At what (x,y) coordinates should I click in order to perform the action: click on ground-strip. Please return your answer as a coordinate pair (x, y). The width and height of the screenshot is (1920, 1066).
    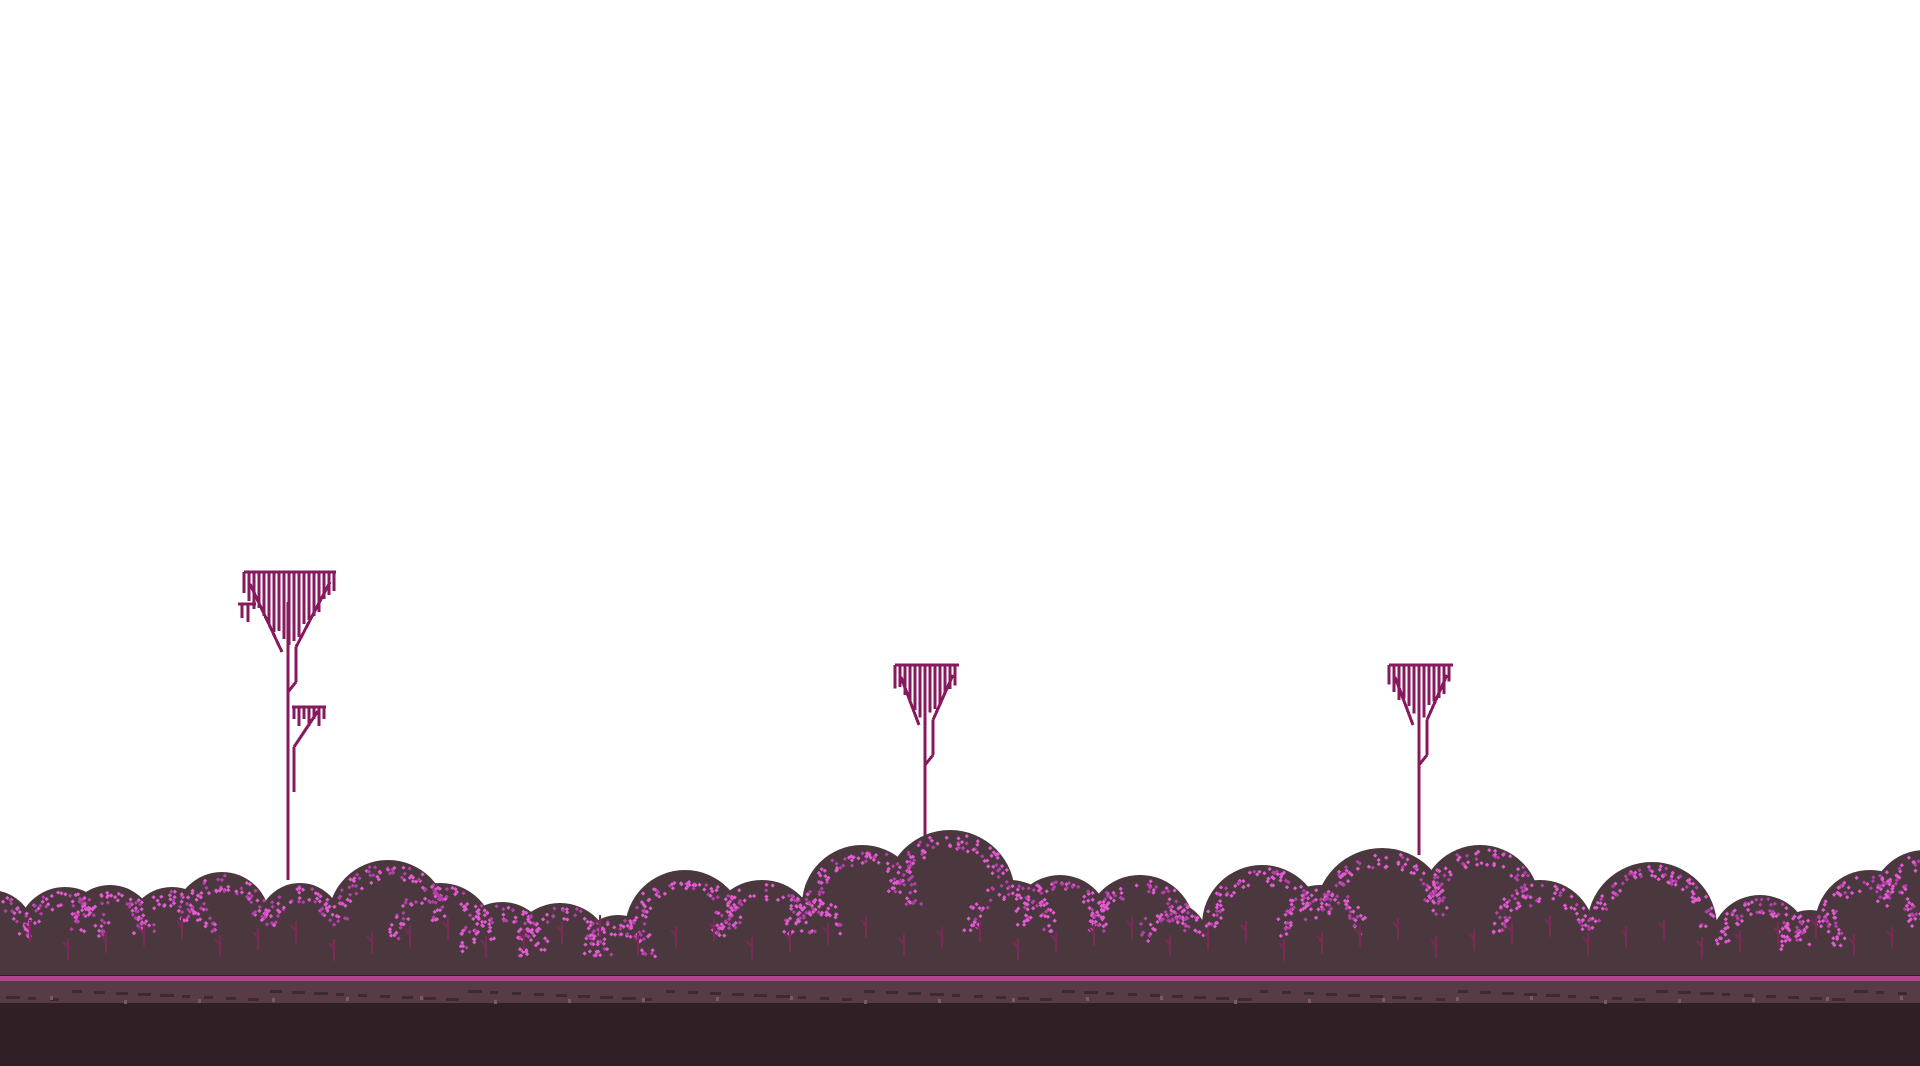
    Looking at the image, I should click on (960, 991).